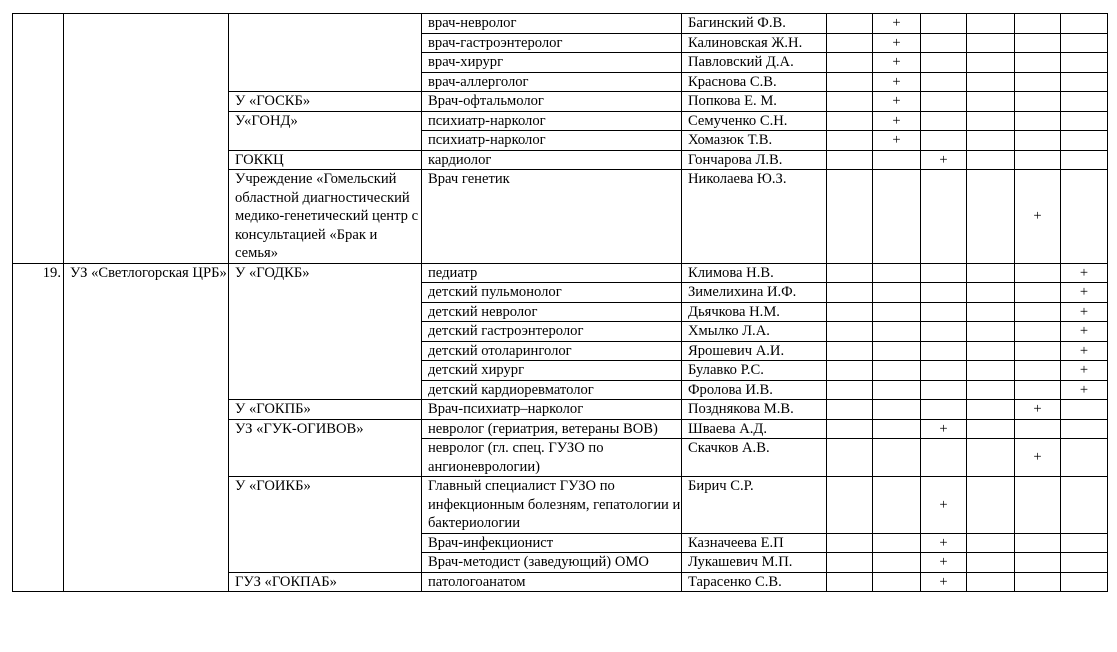 The height and width of the screenshot is (652, 1117). Describe the element at coordinates (551, 311) in the screenshot. I see `specialty-cell: детский невролог` at that location.